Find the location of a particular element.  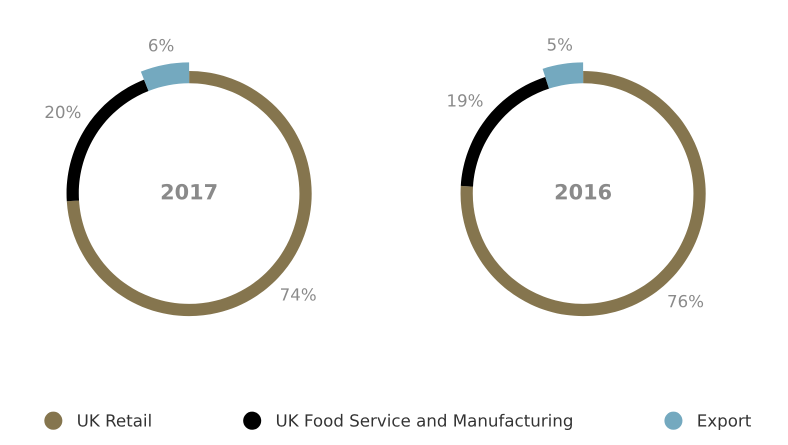

data-label: 19% is located at coordinates (465, 100).